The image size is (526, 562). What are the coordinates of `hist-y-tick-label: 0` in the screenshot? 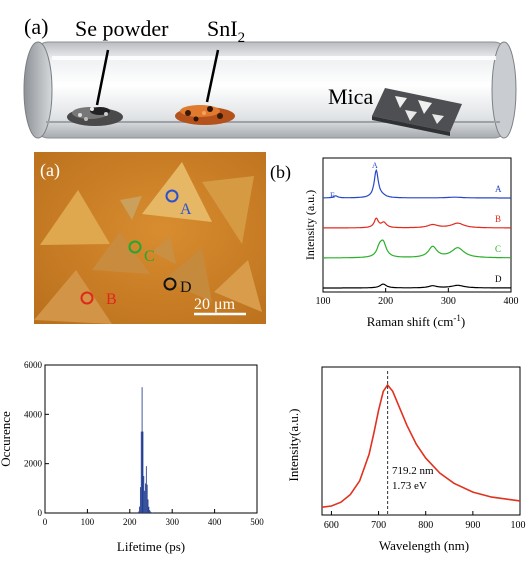 It's located at (40, 513).